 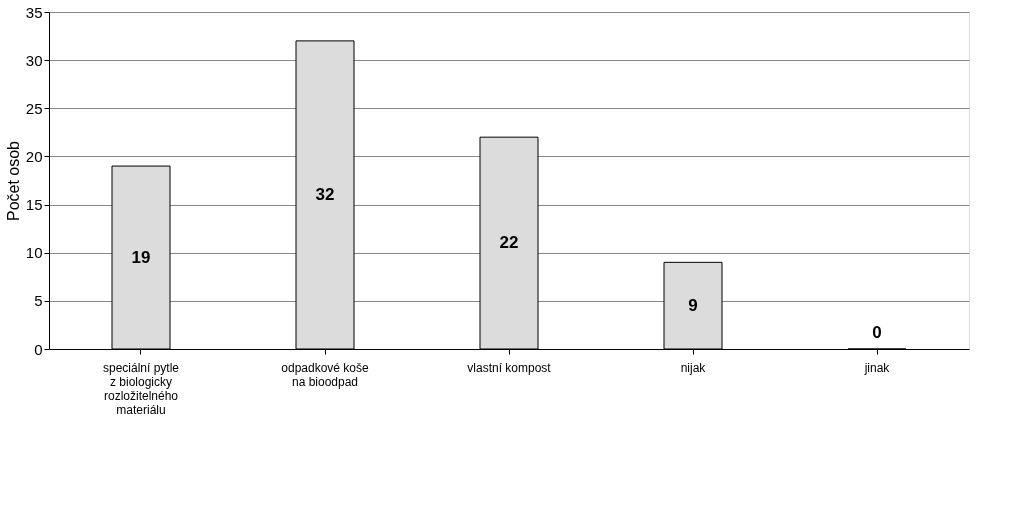 I want to click on data-label: 9, so click(x=693, y=305).